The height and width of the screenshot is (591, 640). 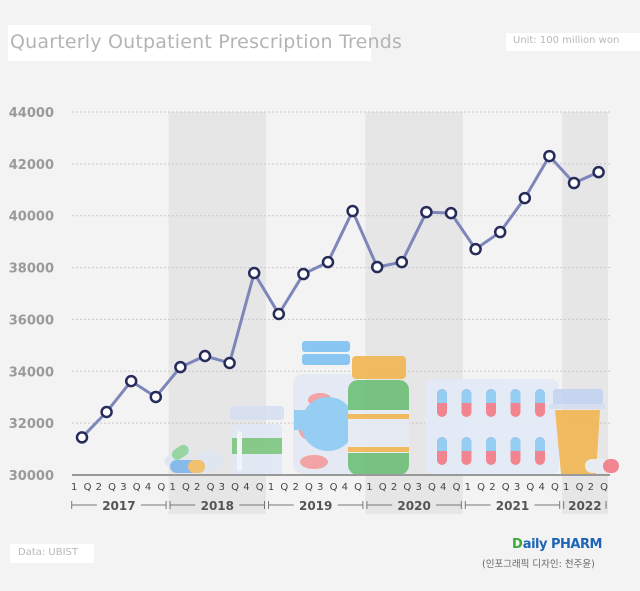 I want to click on year-labels: 2017 2018 2019 2020 2021 2022, so click(x=339, y=506).